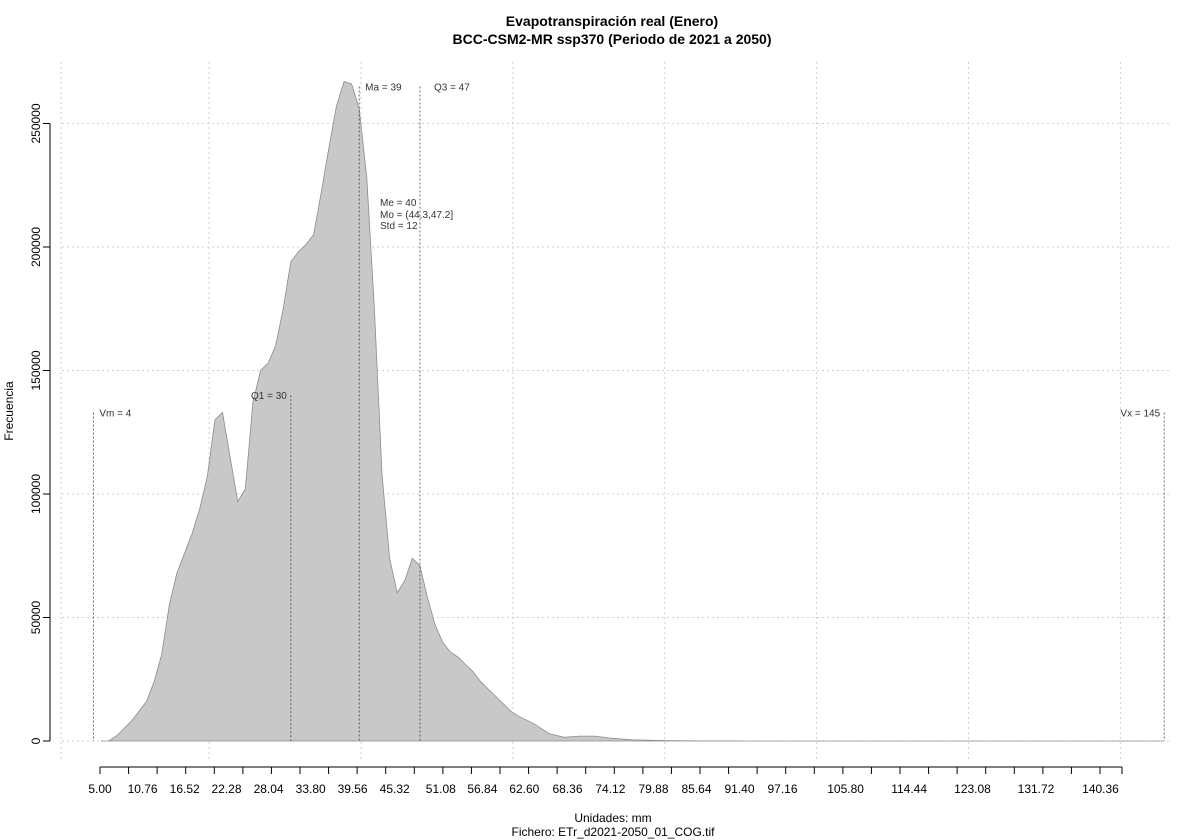  I want to click on x-tick-label: 51.08, so click(441, 789).